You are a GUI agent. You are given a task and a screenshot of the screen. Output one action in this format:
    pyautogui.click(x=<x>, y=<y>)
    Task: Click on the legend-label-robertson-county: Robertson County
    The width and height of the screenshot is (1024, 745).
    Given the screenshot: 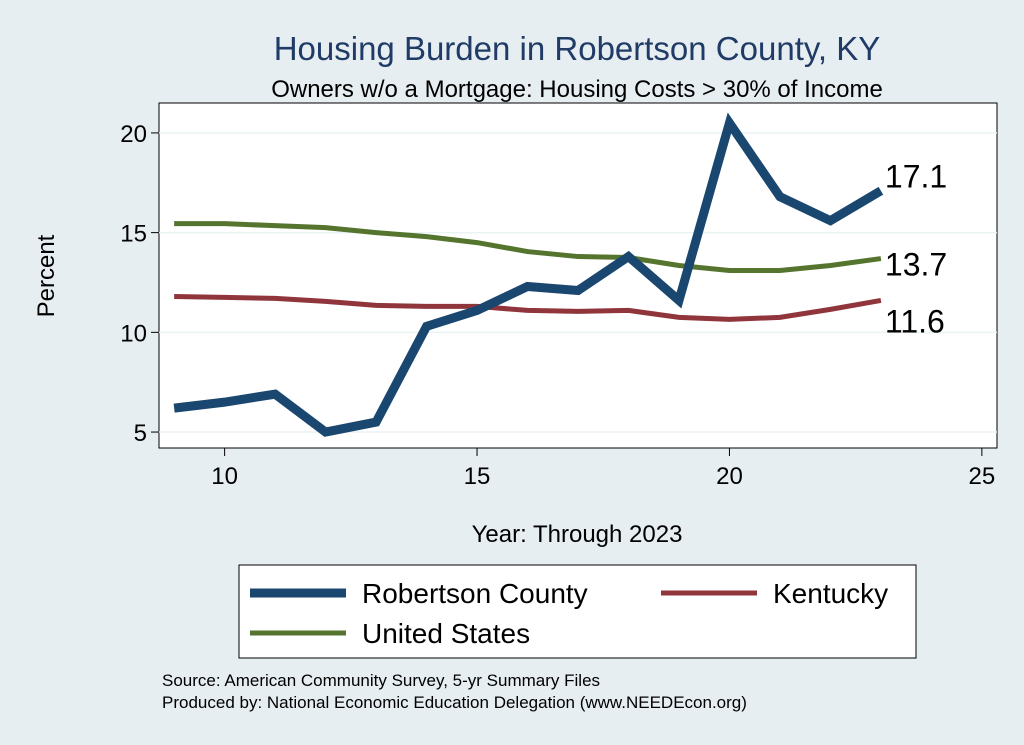 What is the action you would take?
    pyautogui.click(x=475, y=593)
    